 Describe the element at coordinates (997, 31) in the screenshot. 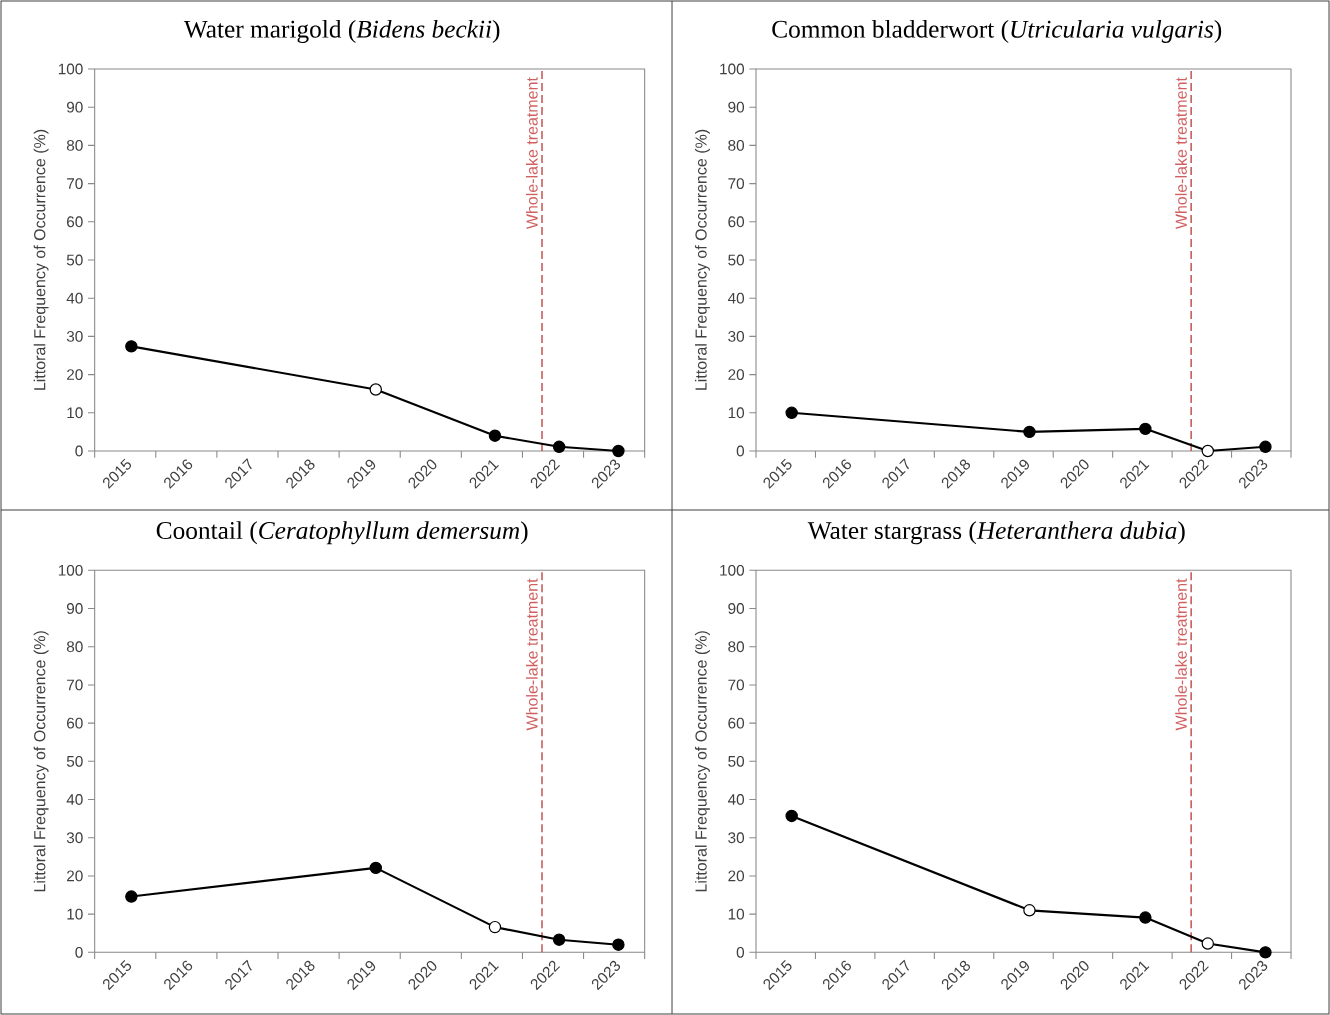

I see `chart-title: Common bladderwort (Utricularia vulgaris)` at that location.